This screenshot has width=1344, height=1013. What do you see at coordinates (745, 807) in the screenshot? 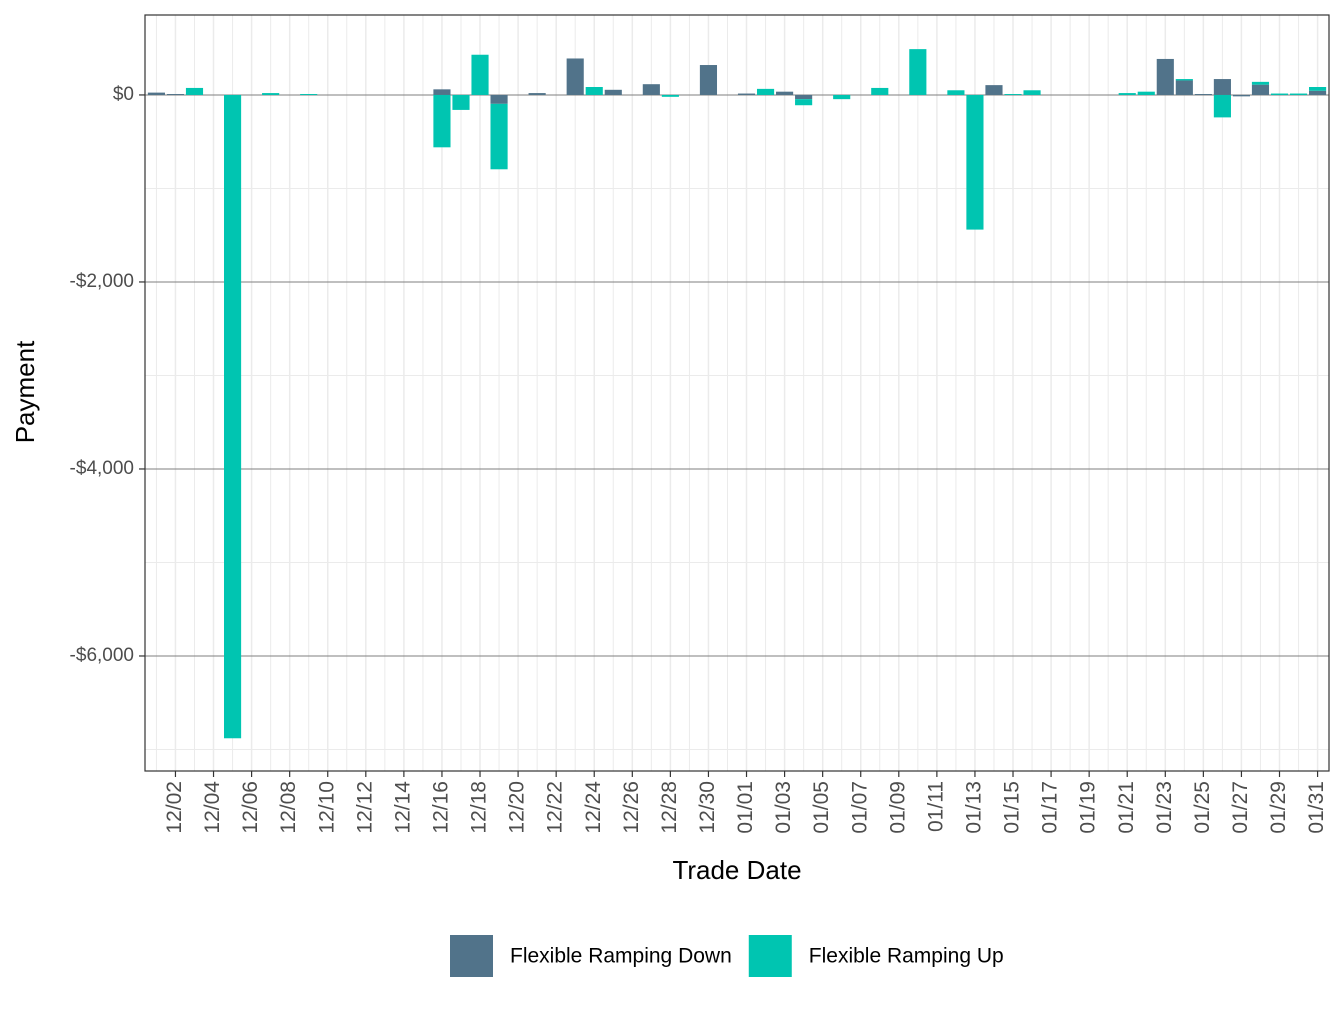
I see `x-tick-label: 01/01` at bounding box center [745, 807].